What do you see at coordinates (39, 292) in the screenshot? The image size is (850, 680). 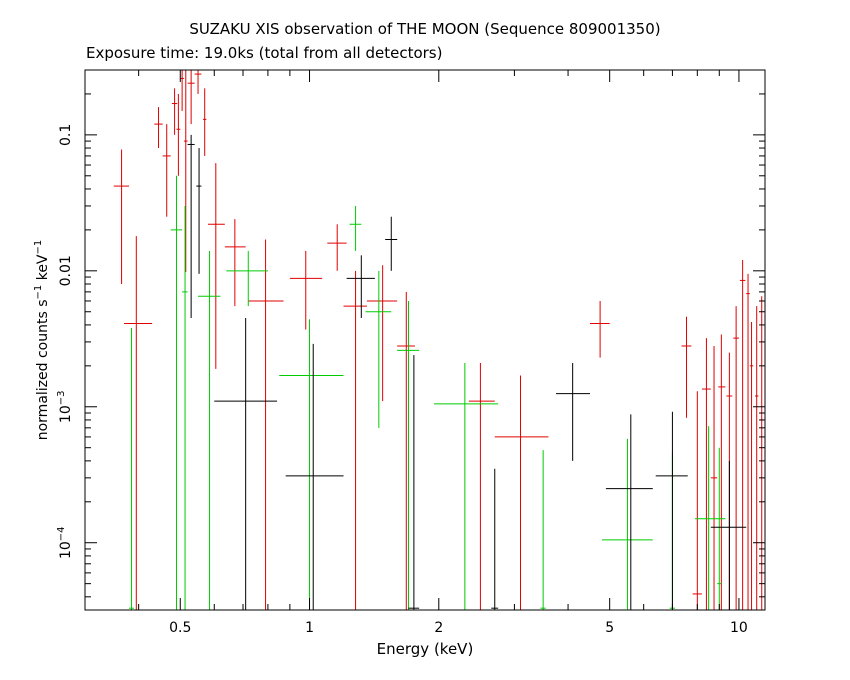 I see `y-axis-label-exp1: −1` at bounding box center [39, 292].